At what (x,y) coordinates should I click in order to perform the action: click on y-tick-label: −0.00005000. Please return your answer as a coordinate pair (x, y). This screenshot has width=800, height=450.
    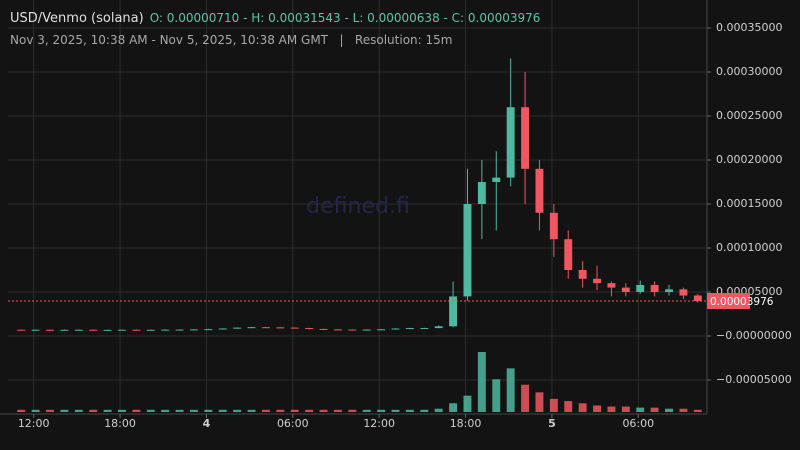
    Looking at the image, I should click on (754, 379).